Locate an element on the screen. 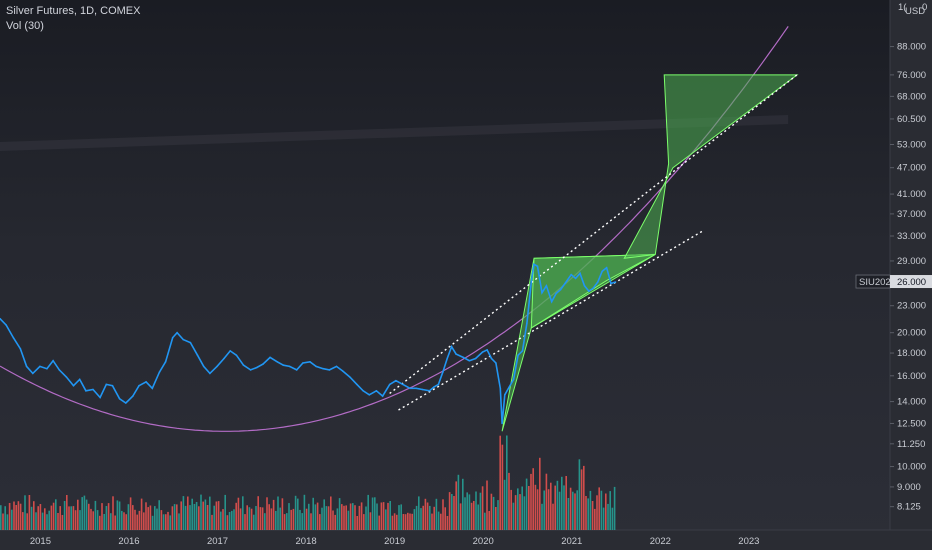 The image size is (932, 550). price-tick-label: 20.000 is located at coordinates (911, 333).